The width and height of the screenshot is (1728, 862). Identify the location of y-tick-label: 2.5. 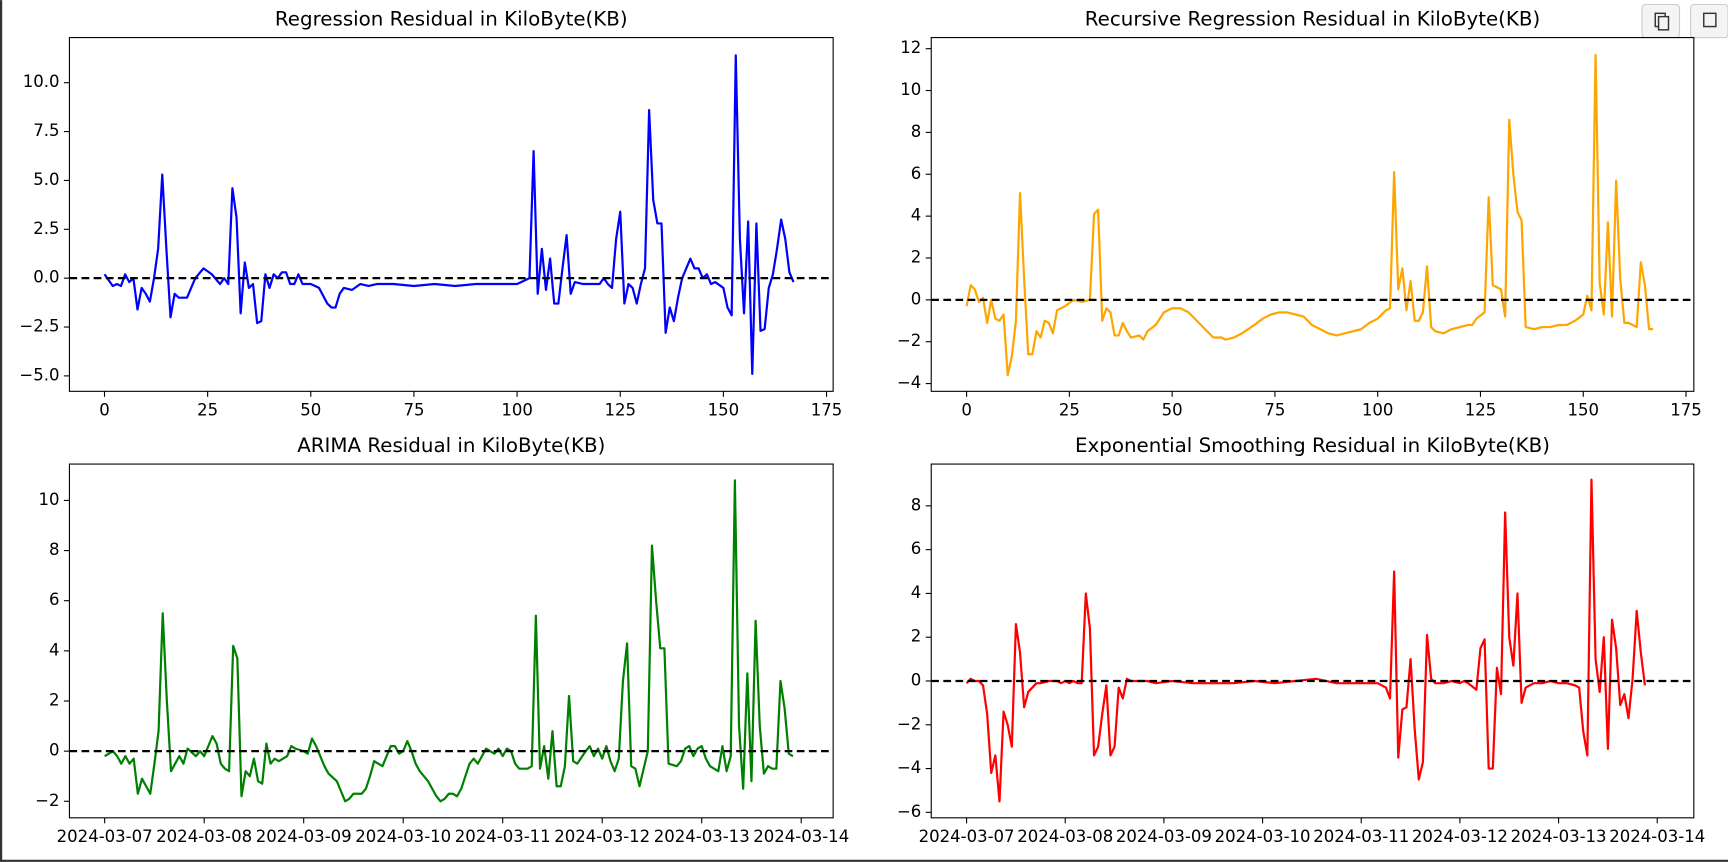
(46, 228).